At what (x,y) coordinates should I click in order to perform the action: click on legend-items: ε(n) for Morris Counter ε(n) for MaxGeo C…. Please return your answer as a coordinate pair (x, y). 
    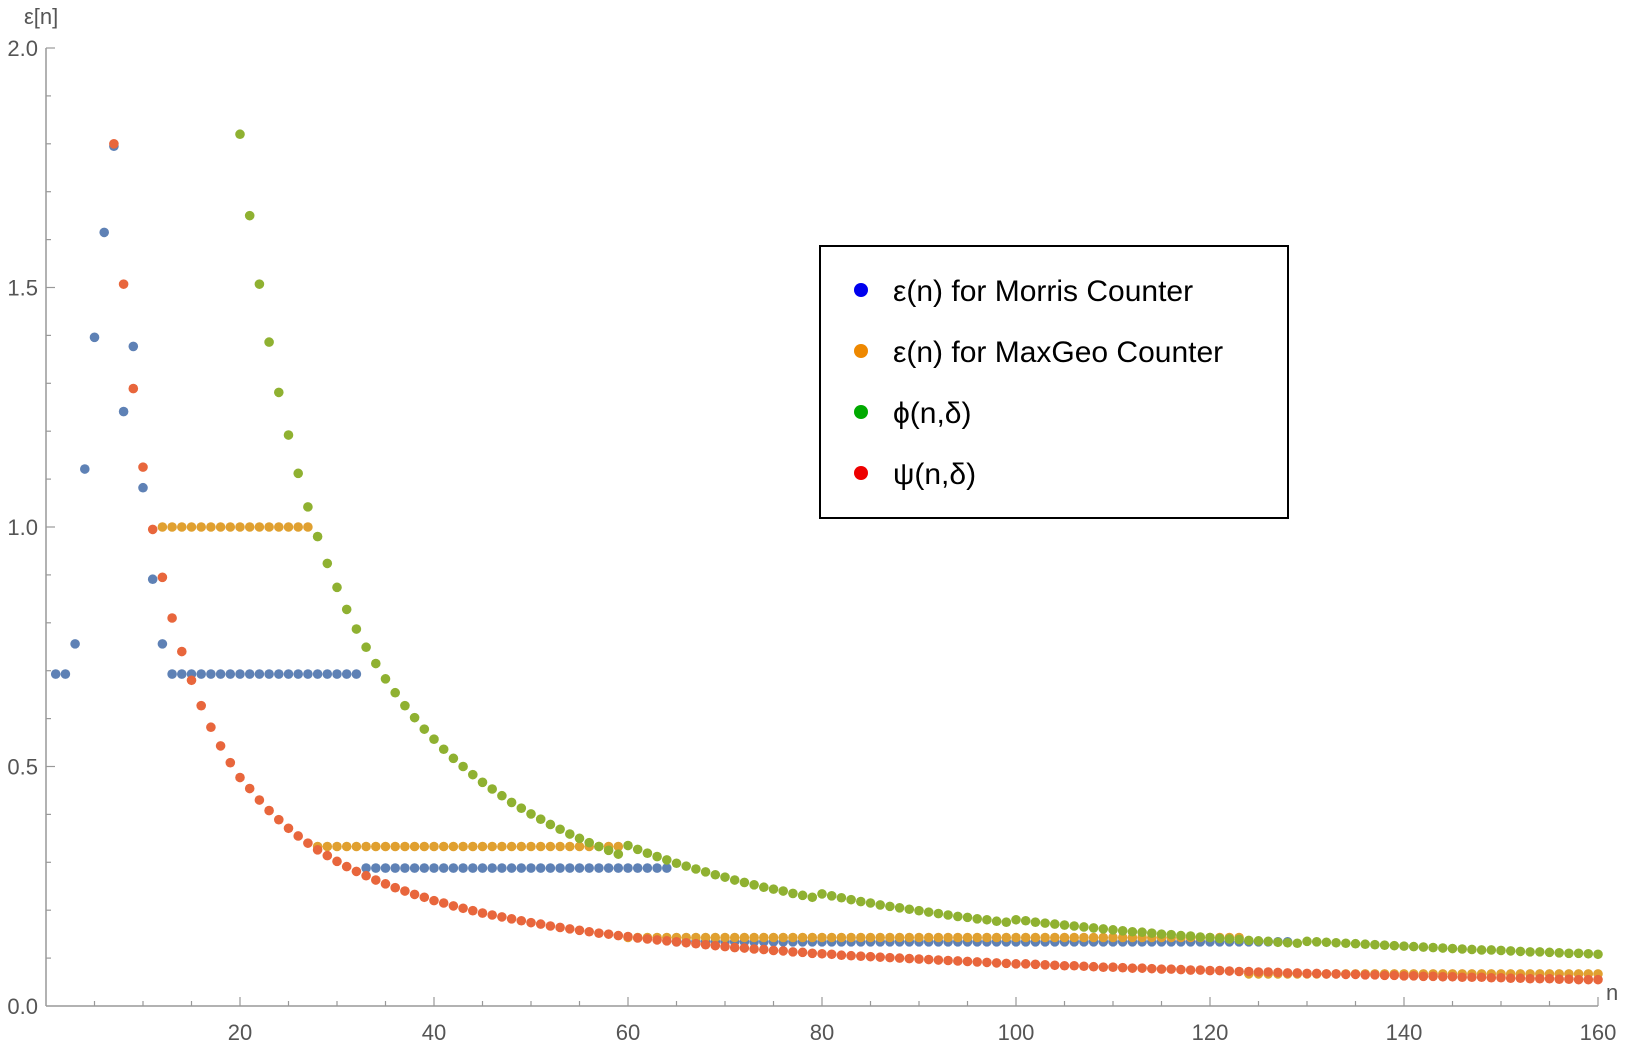
    Looking at the image, I should click on (1038, 383).